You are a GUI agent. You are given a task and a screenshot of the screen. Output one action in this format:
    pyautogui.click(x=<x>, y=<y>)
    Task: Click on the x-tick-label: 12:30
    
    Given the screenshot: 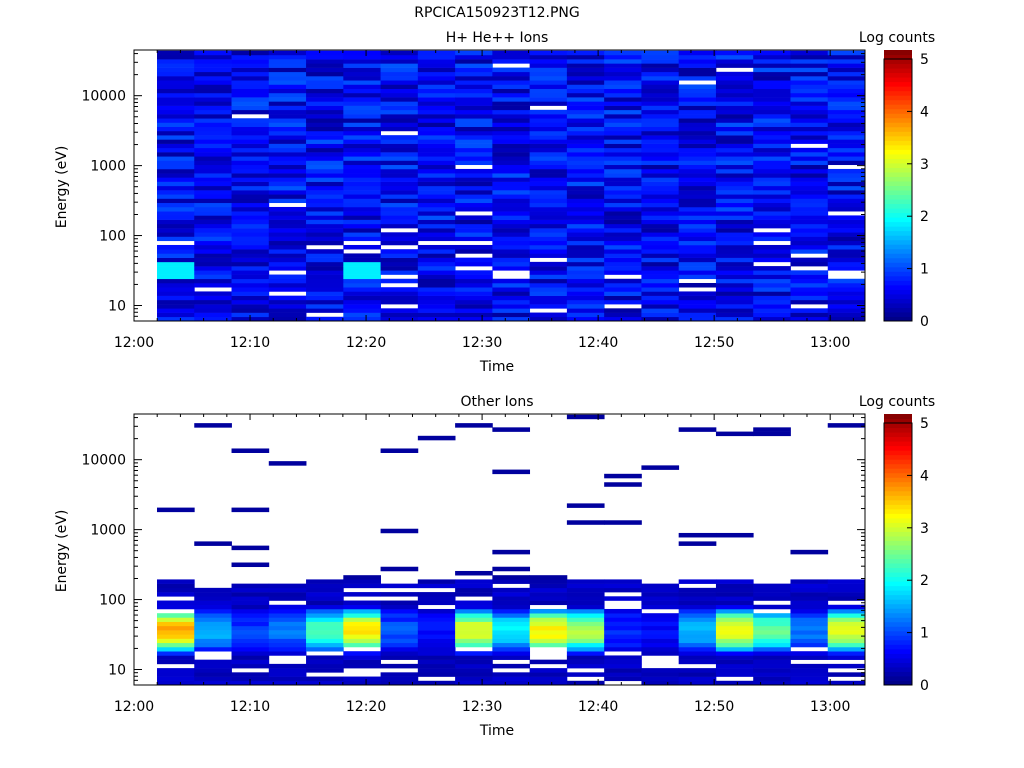 What is the action you would take?
    pyautogui.click(x=482, y=707)
    